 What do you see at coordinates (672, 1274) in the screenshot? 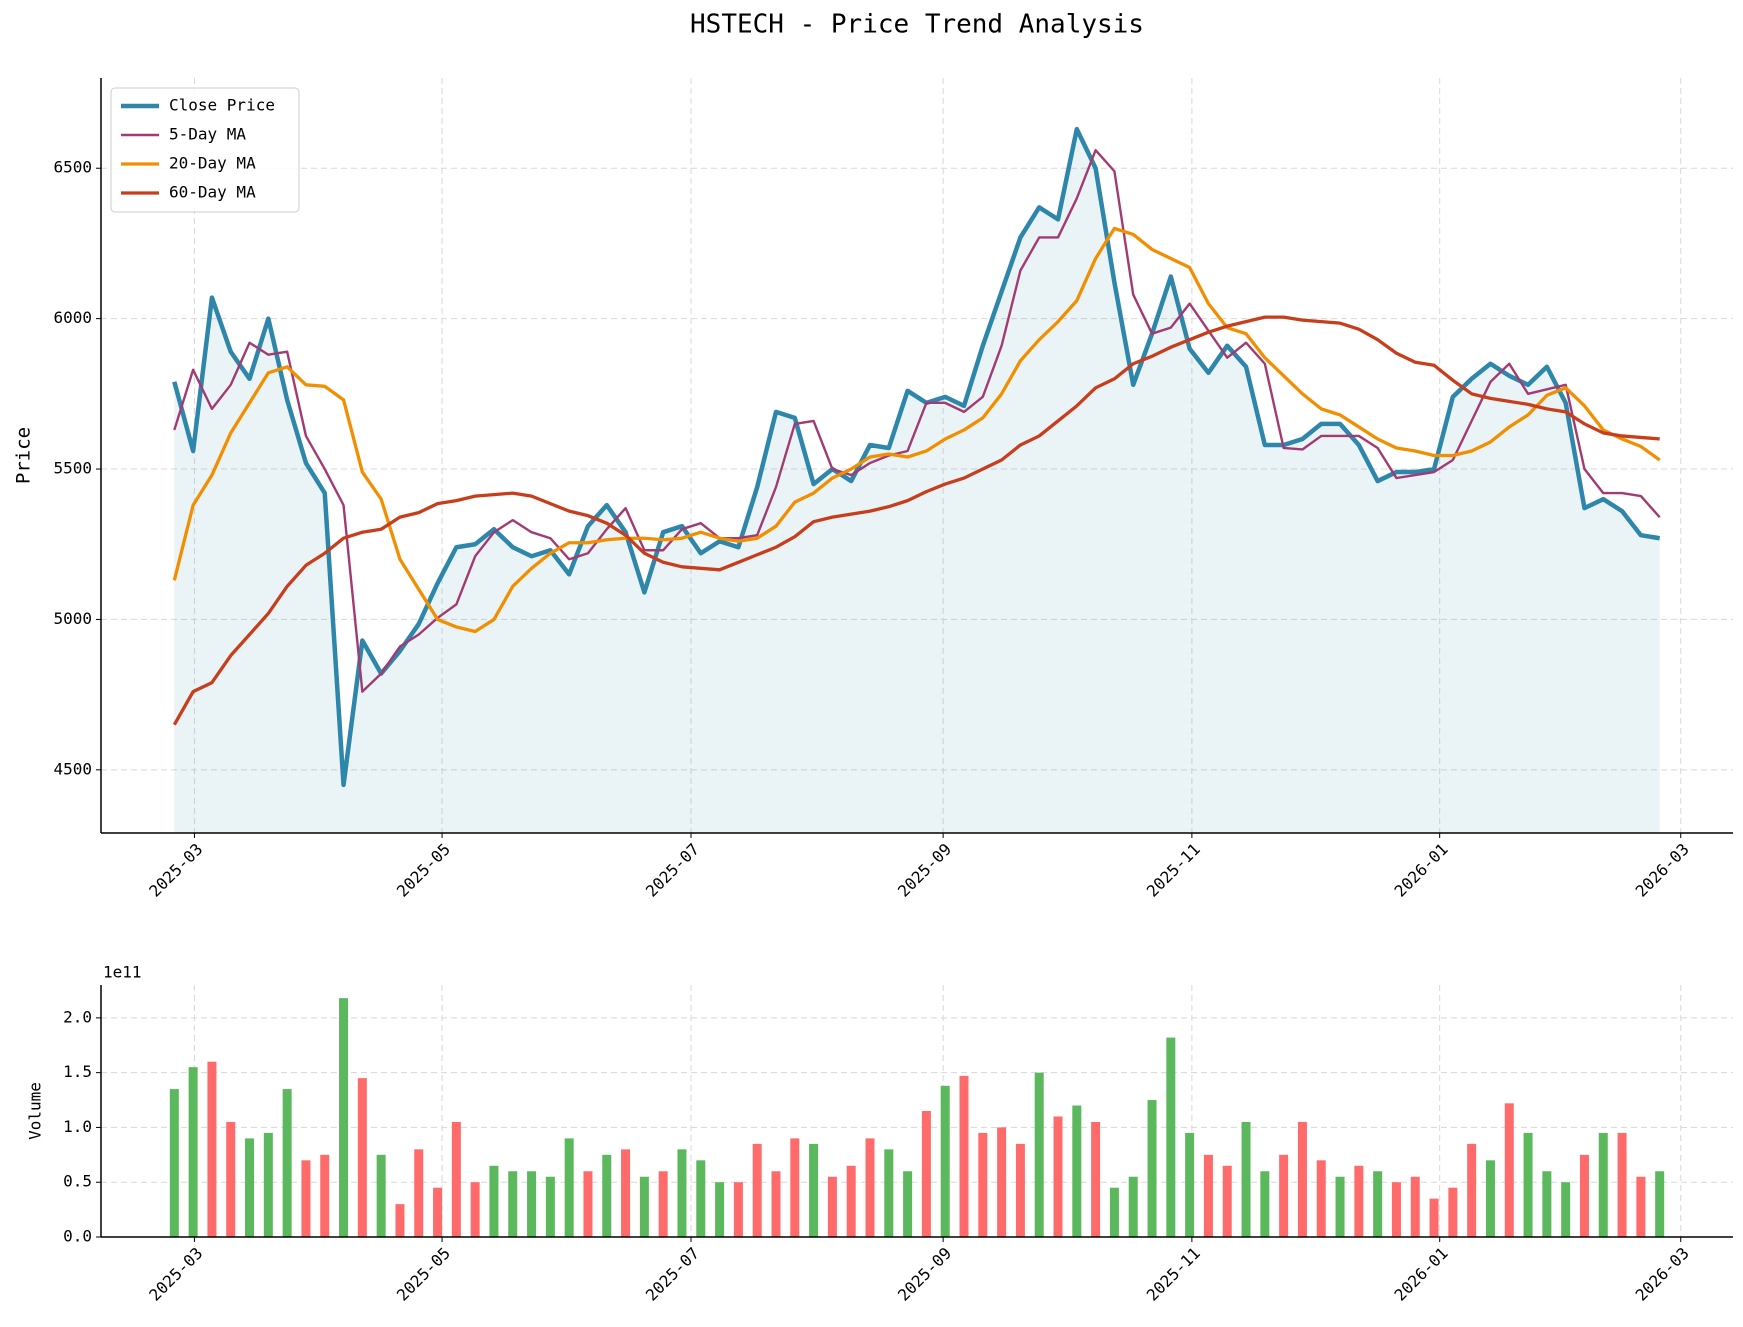
I see `x-tick-label: 2025-07` at bounding box center [672, 1274].